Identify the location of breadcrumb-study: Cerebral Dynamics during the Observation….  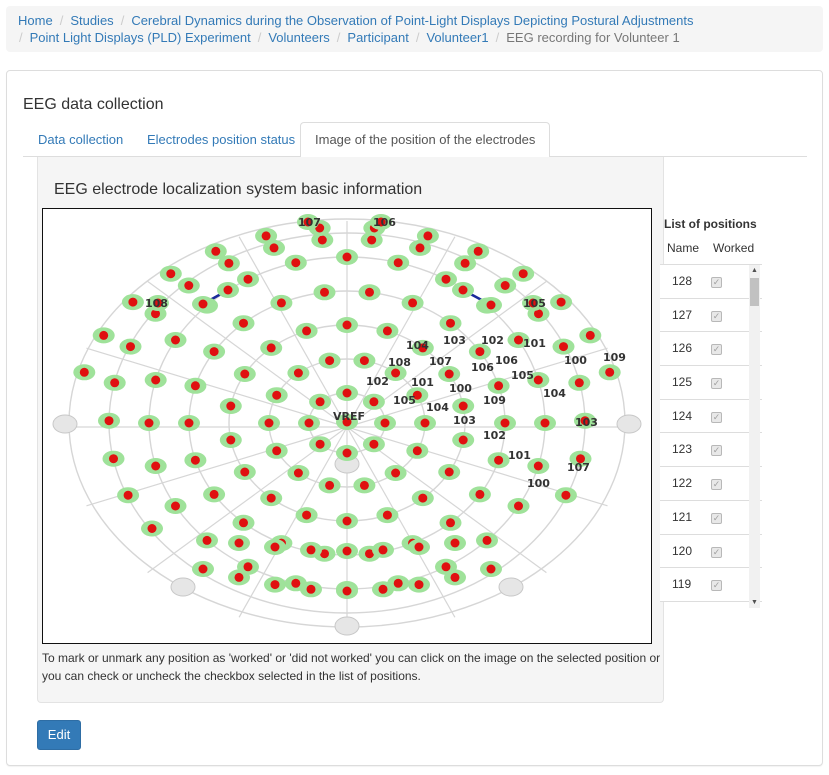
(412, 20).